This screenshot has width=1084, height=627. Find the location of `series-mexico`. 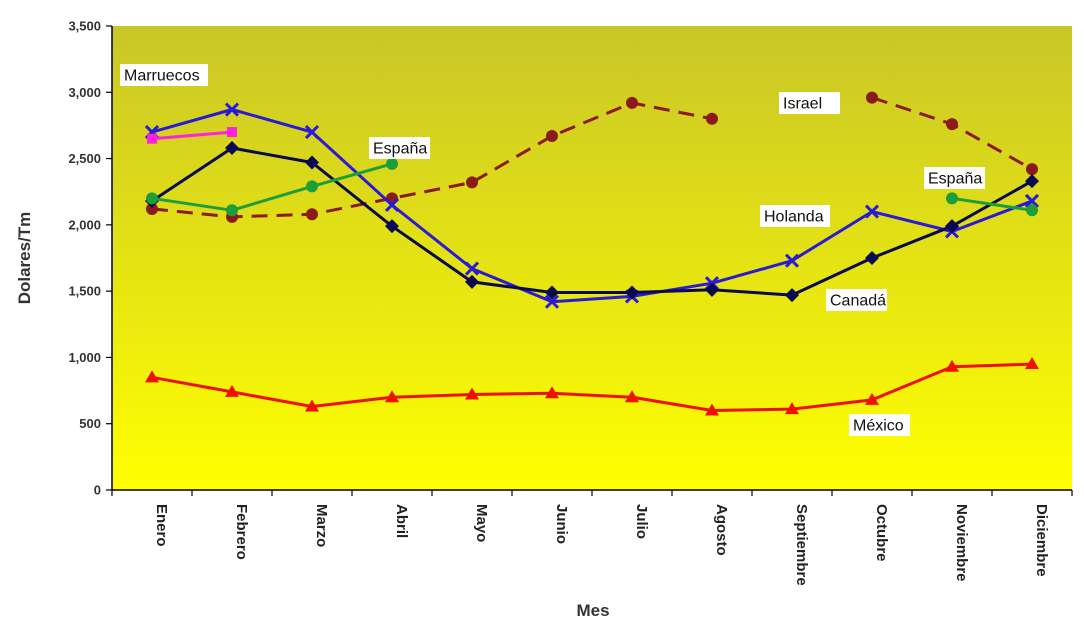

series-mexico is located at coordinates (592, 386).